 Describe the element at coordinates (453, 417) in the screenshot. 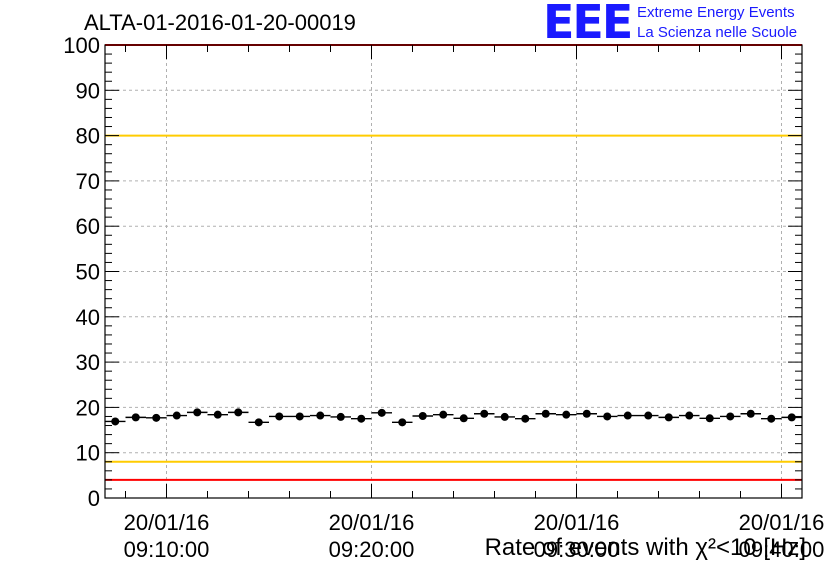

I see `data-points` at that location.